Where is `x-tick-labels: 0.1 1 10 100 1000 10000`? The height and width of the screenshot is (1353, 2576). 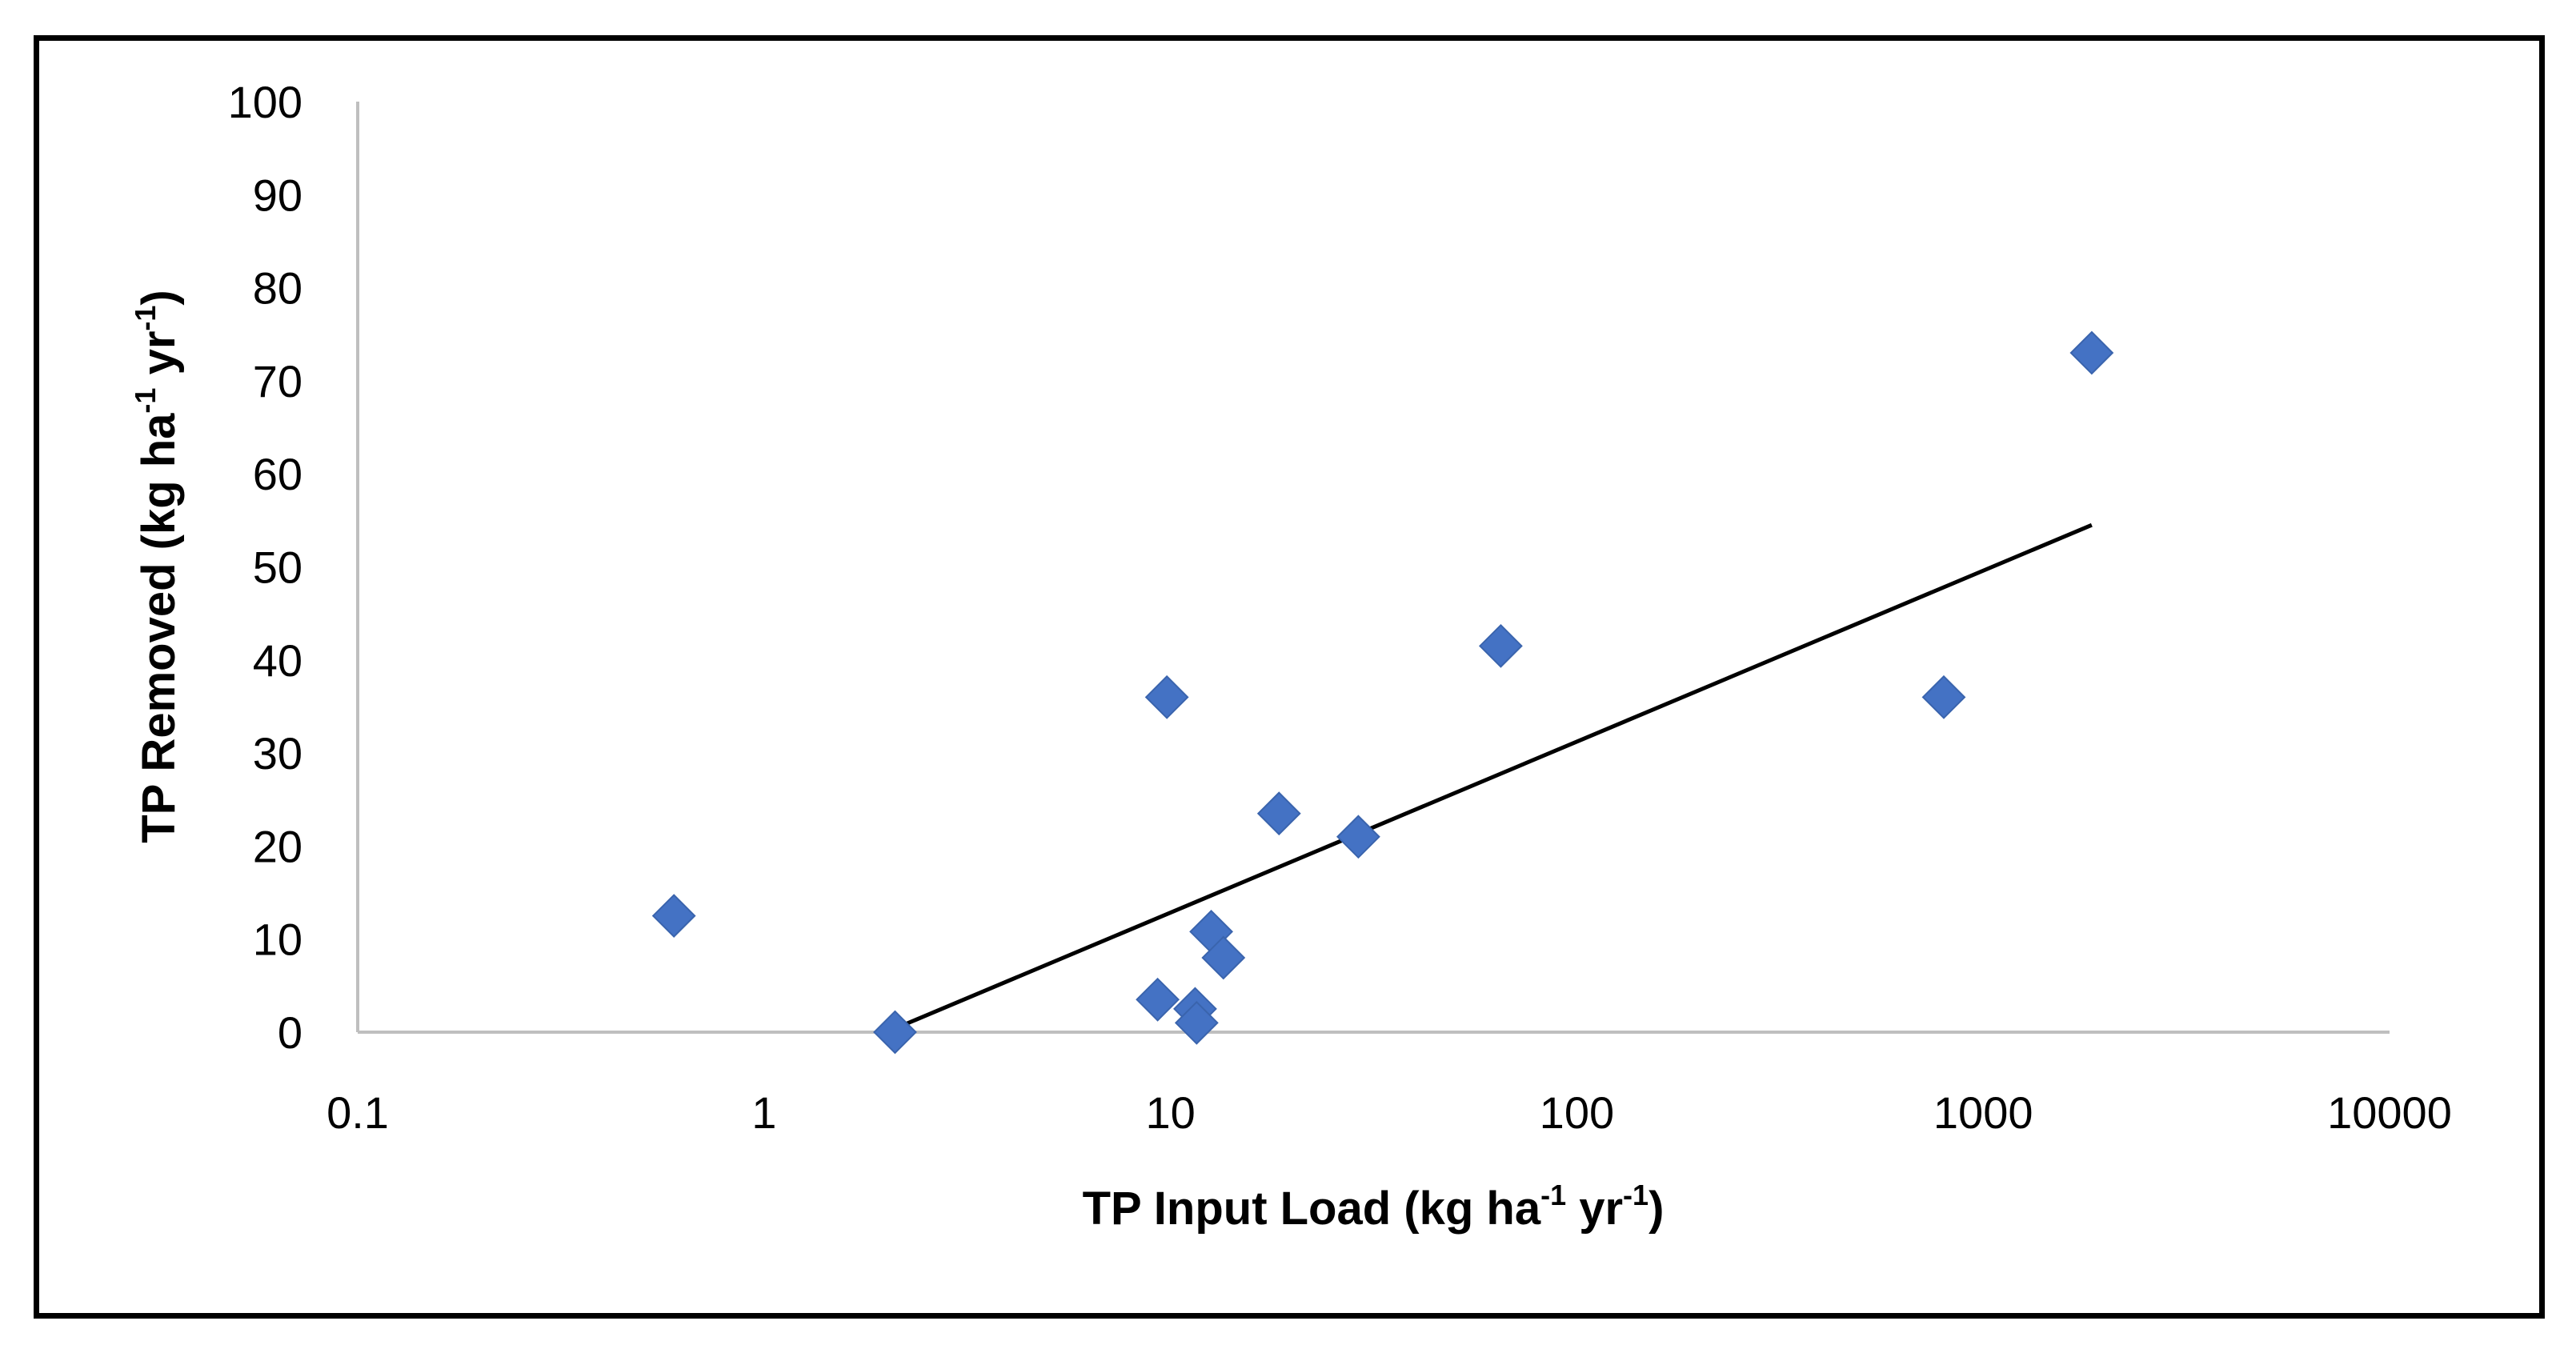
x-tick-labels: 0.1 1 10 100 1000 10000 is located at coordinates (1389, 1112).